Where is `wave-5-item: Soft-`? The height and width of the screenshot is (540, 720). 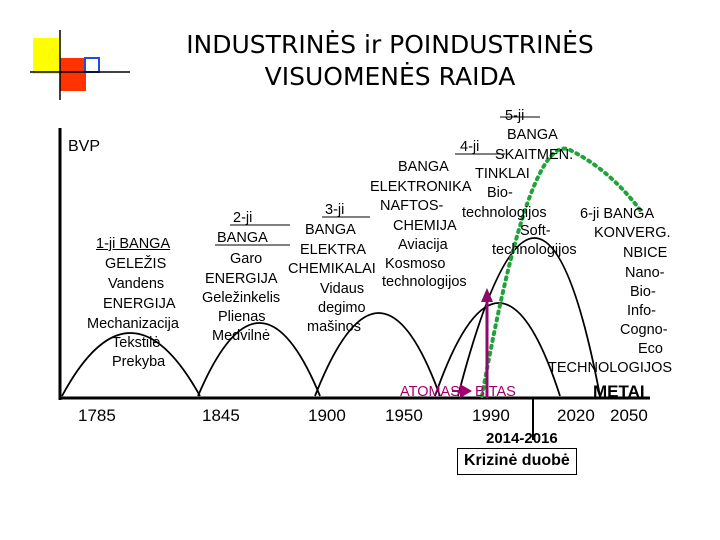 wave-5-item: Soft- is located at coordinates (535, 231).